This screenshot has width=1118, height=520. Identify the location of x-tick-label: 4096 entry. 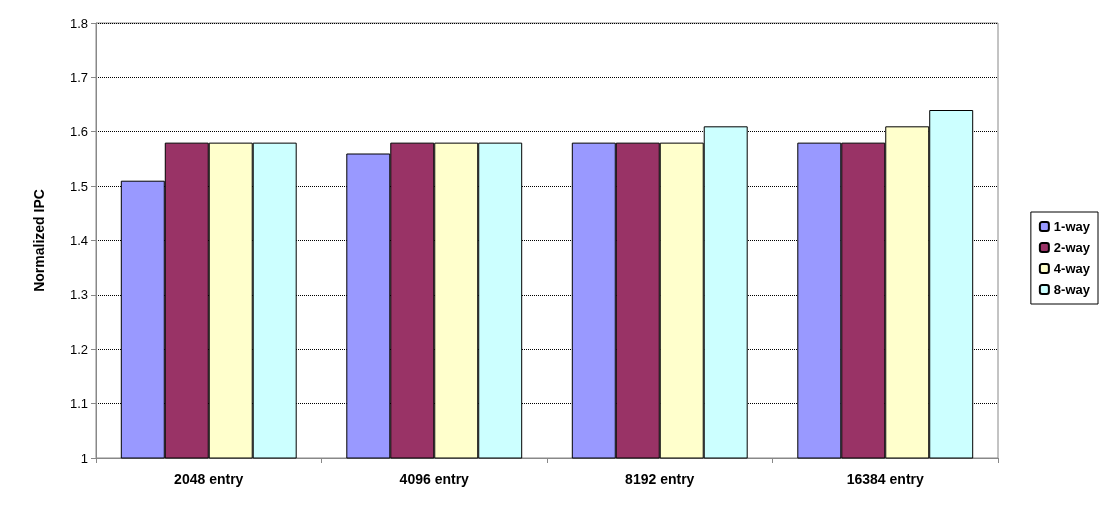
(434, 479).